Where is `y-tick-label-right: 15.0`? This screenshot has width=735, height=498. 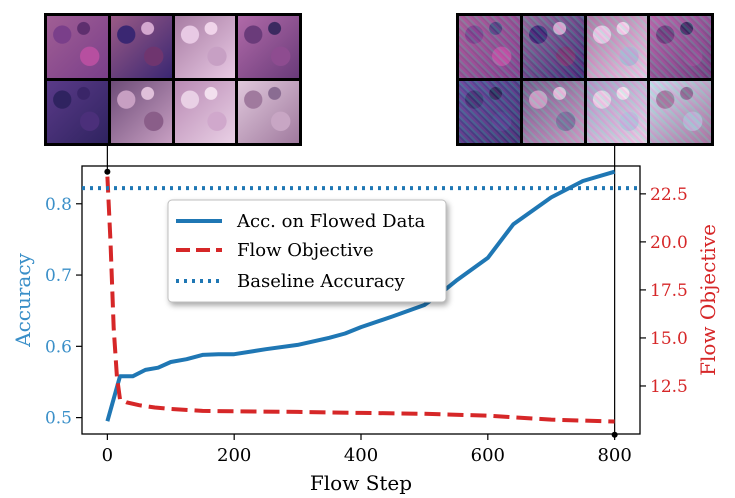 y-tick-label-right: 15.0 is located at coordinates (669, 339).